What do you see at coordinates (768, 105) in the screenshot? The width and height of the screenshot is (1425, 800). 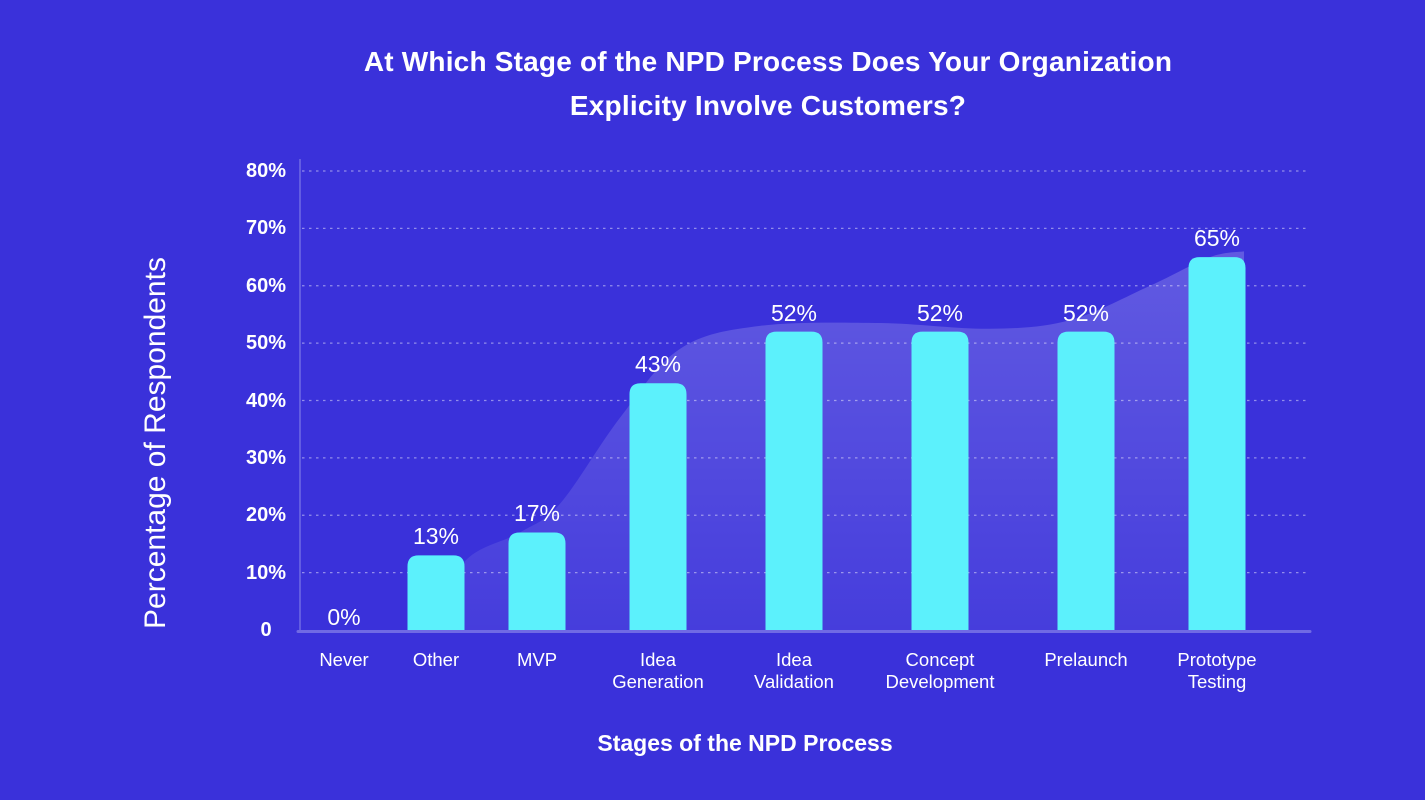 I see `chart-title-line2: Explicity Involve Customers?` at bounding box center [768, 105].